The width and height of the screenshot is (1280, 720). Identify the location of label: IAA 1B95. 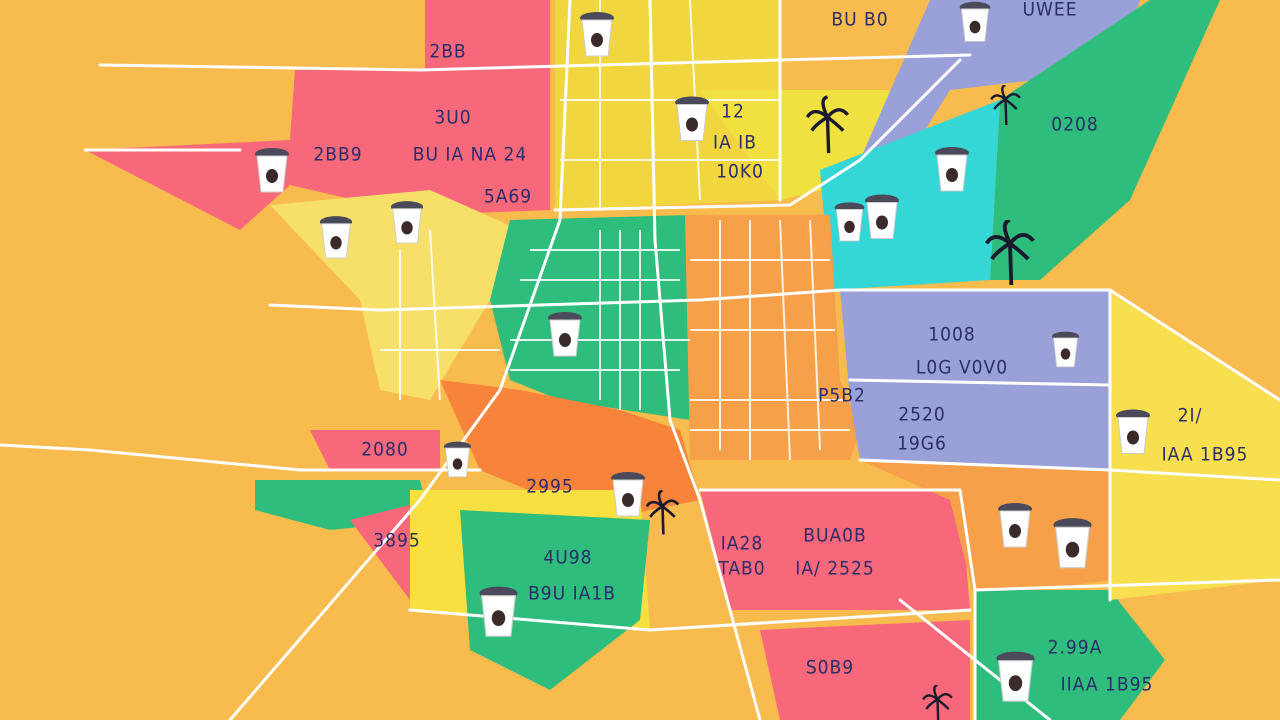
(1205, 455).